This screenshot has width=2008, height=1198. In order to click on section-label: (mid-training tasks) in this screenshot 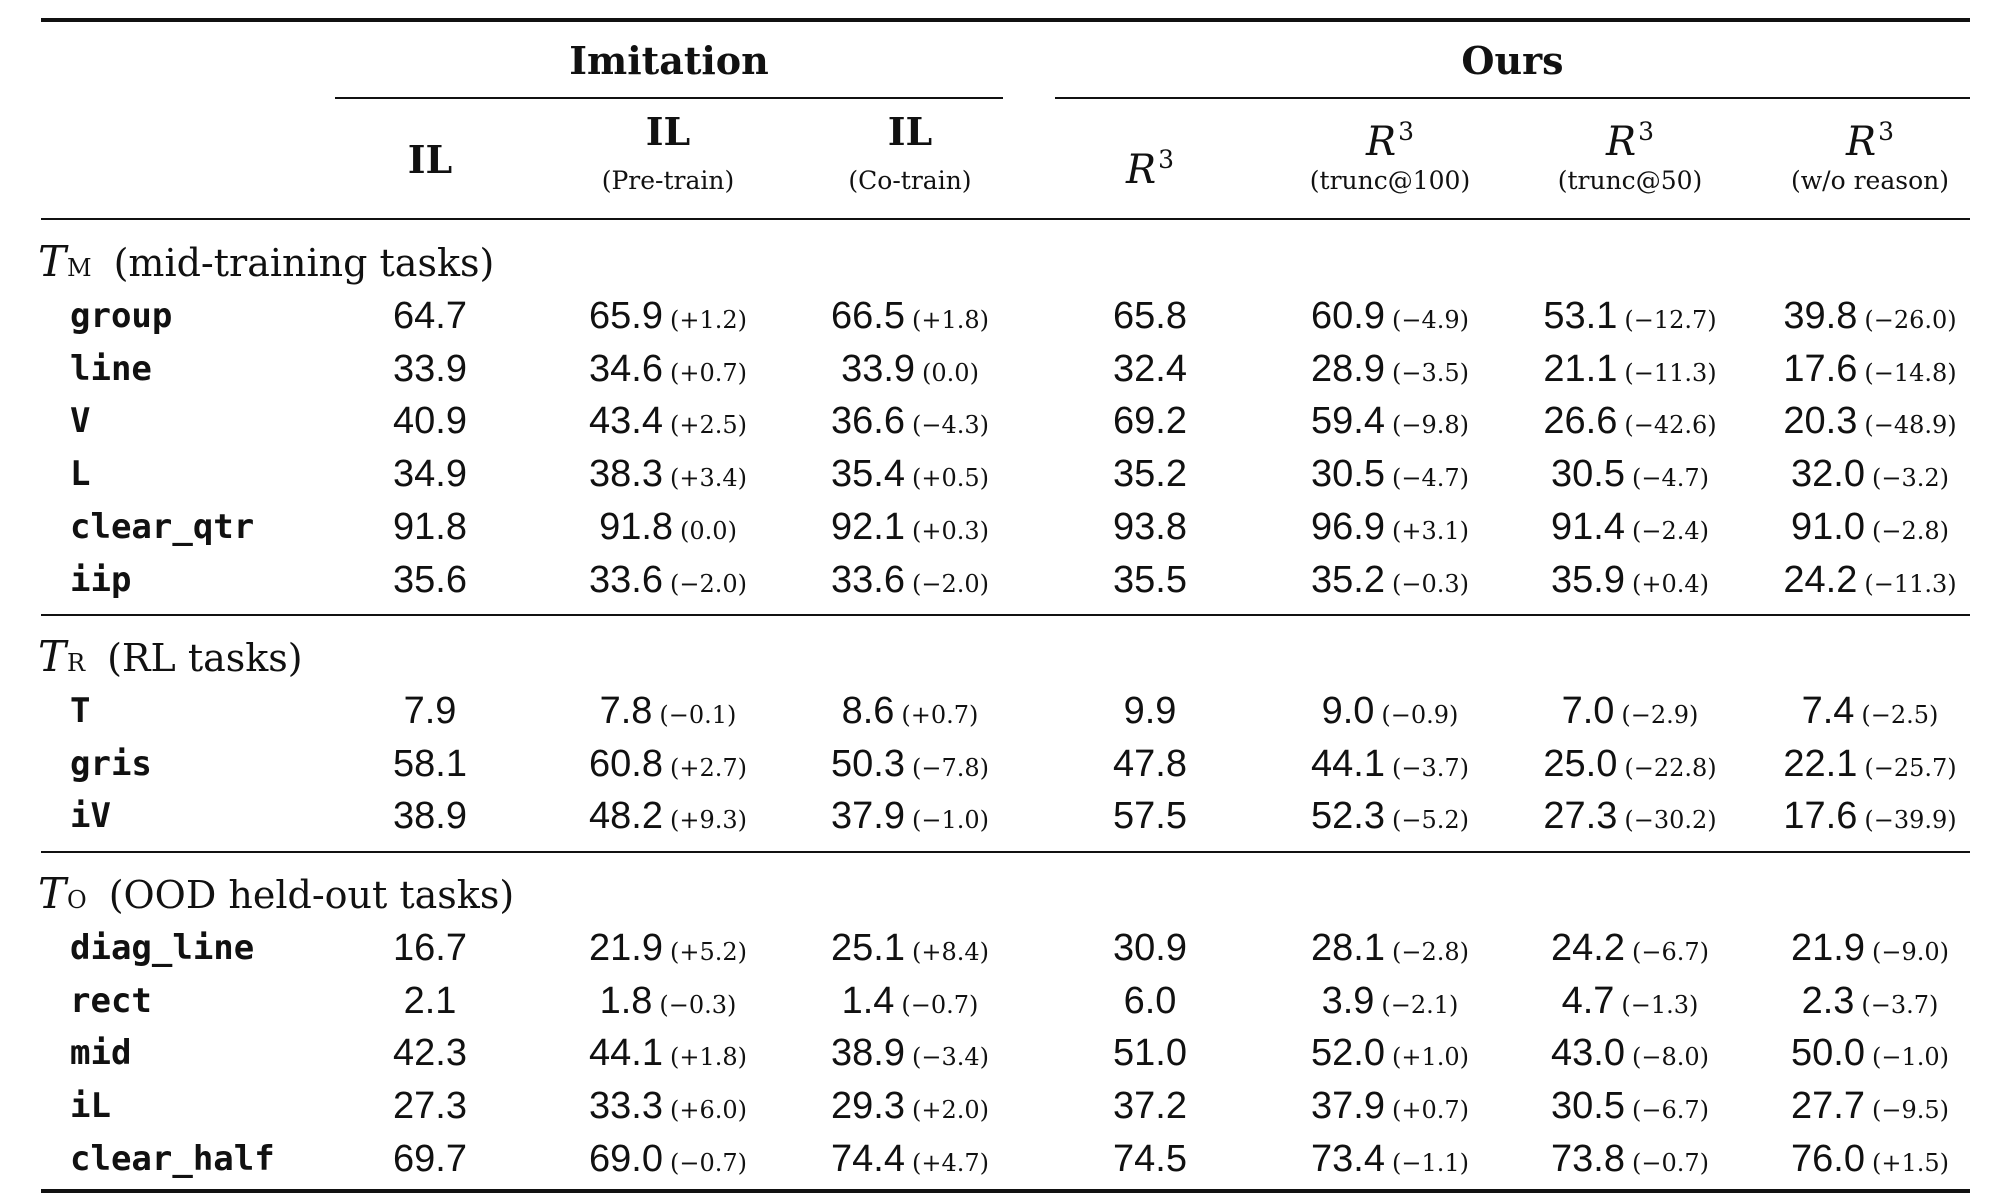, I will do `click(304, 263)`.